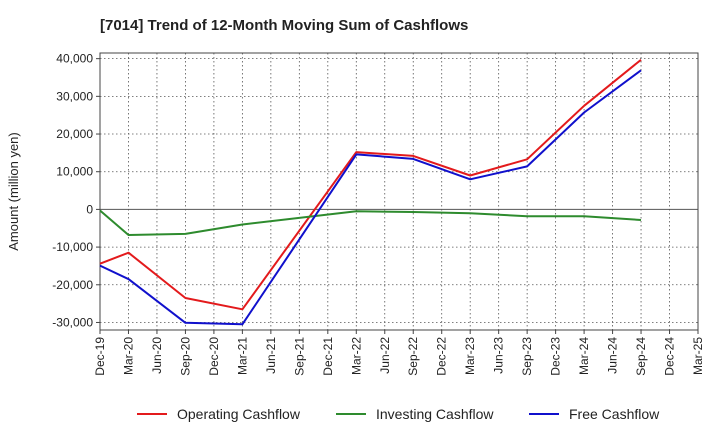  I want to click on y-tick-label: 20,000, so click(74, 134).